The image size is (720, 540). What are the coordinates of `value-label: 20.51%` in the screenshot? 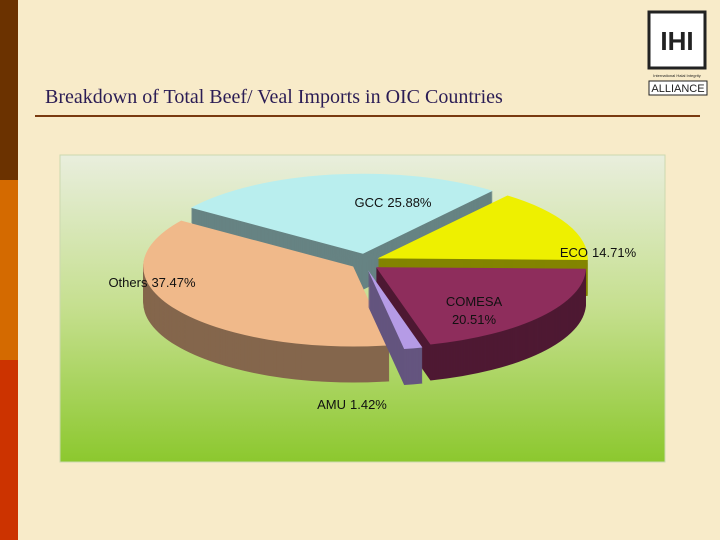 It's located at (474, 319).